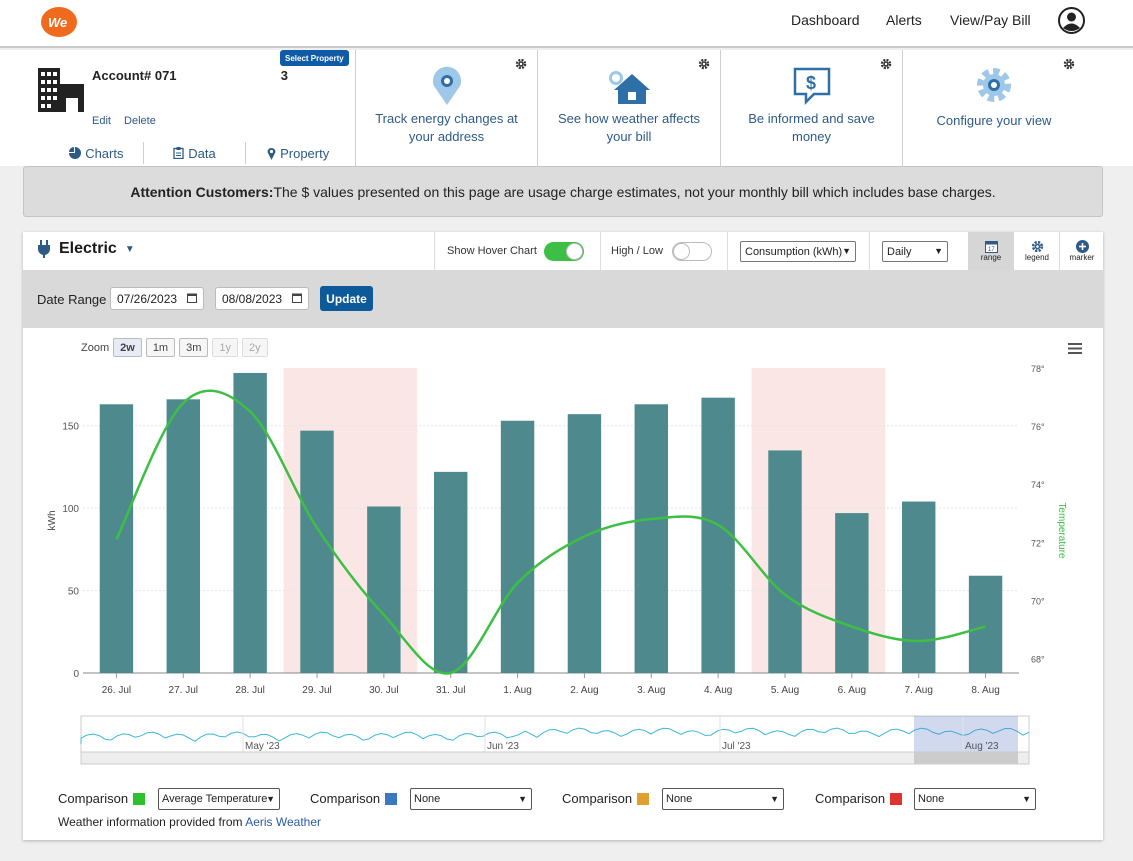 The height and width of the screenshot is (861, 1133). I want to click on pie-chart-icon, so click(75, 153).